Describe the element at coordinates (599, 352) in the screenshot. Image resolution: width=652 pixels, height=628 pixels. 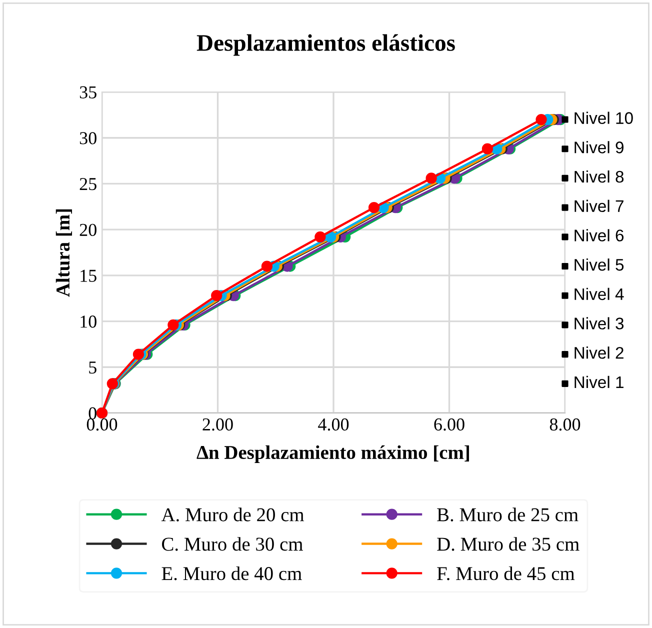
I see `data-label: Nivel 2` at that location.